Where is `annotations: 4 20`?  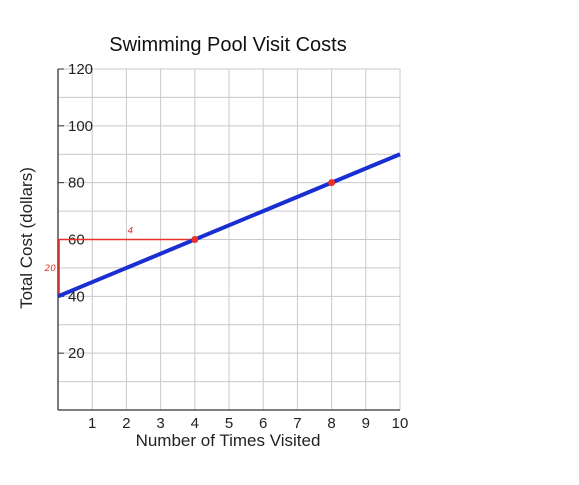
annotations: 4 20 is located at coordinates (120, 262).